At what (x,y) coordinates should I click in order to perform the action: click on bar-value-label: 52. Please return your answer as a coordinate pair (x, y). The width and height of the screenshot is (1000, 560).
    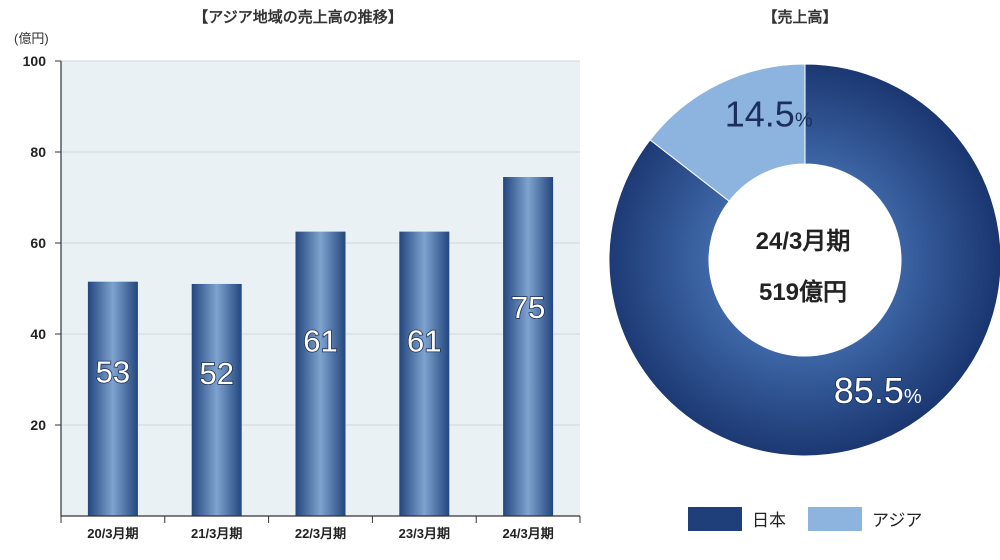
    Looking at the image, I should click on (216, 373).